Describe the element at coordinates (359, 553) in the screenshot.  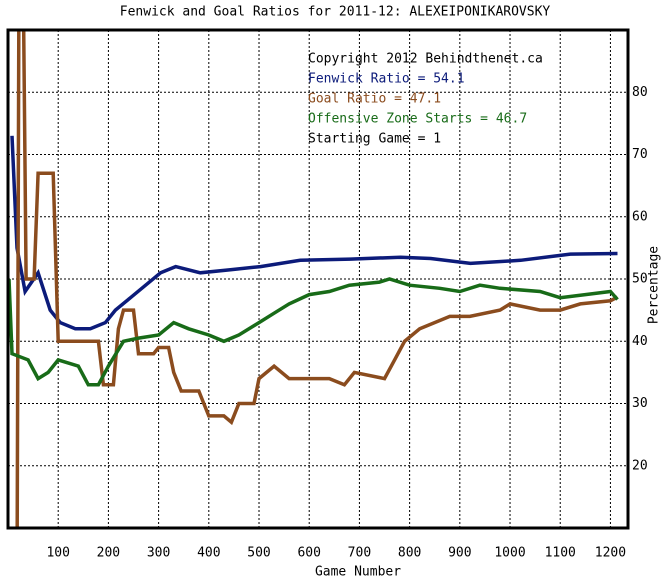
I see `x-tick-label: 700` at that location.